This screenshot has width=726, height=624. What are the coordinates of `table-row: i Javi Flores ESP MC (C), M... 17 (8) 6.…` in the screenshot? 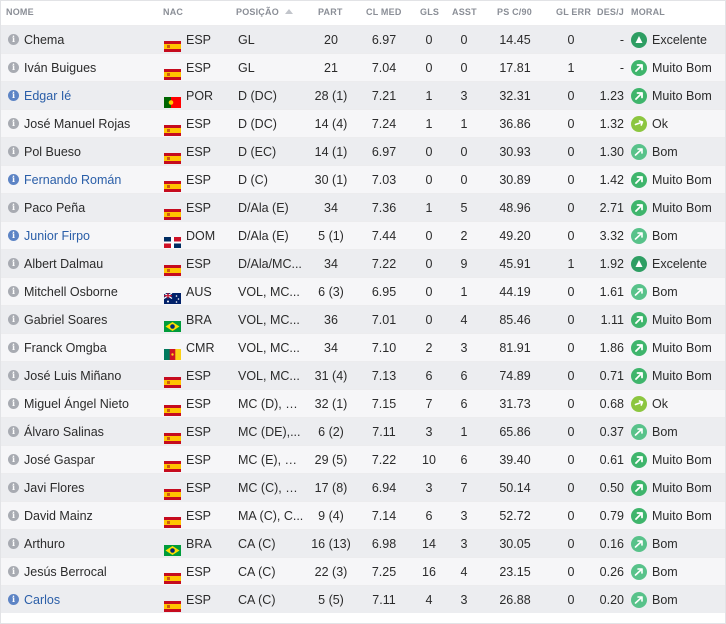 It's located at (363, 487).